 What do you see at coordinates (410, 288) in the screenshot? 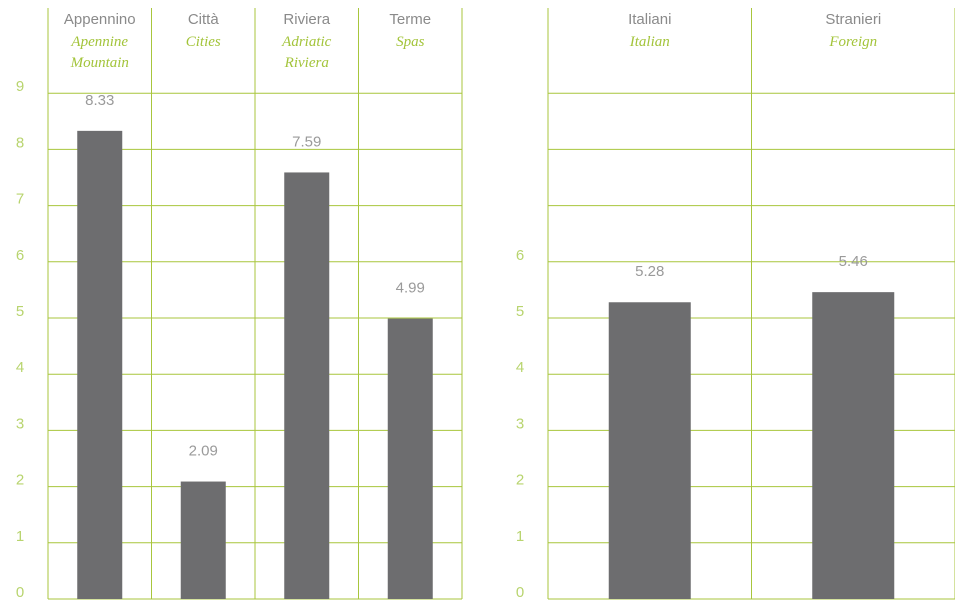
I see `value-label: 4.99` at bounding box center [410, 288].